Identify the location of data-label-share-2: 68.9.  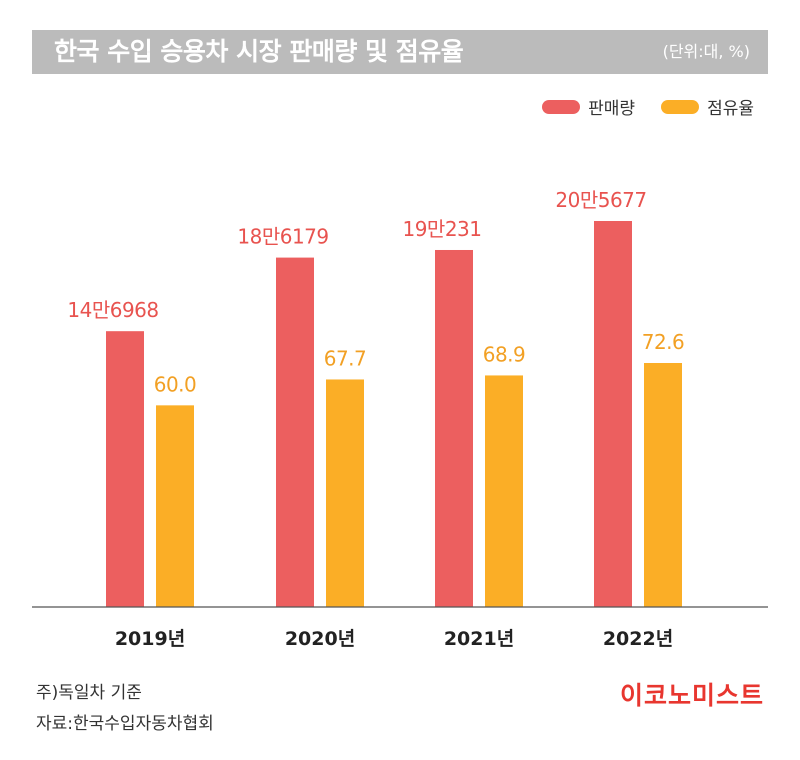
(504, 354).